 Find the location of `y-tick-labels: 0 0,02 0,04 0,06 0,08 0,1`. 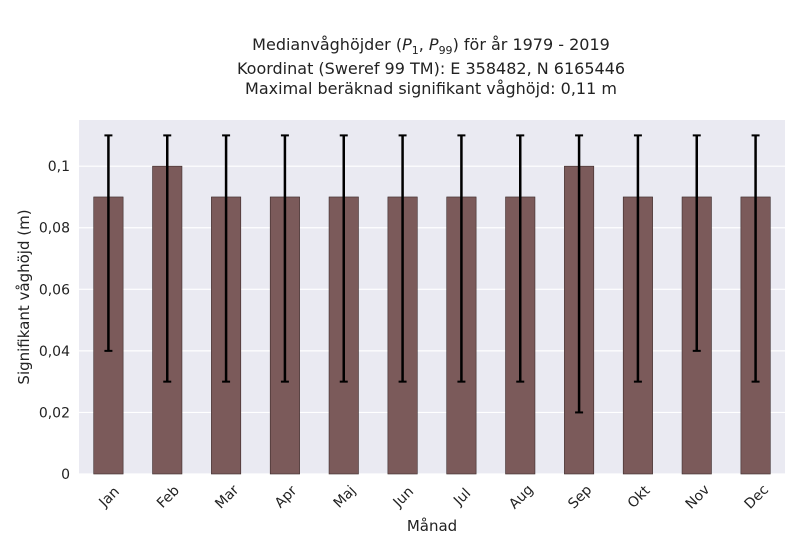

y-tick-labels: 0 0,02 0,04 0,06 0,08 0,1 is located at coordinates (54, 321).